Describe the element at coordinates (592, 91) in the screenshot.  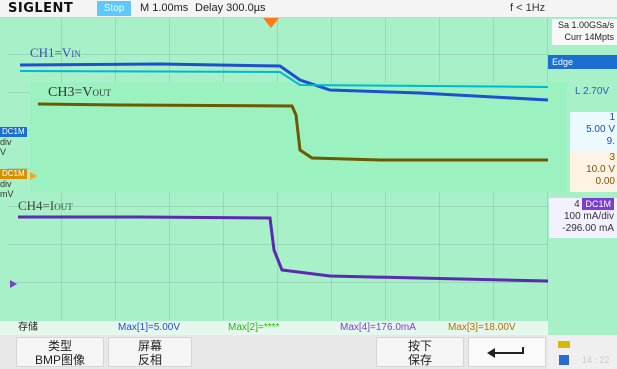
I see `trigger-level: L 2.70V` at that location.